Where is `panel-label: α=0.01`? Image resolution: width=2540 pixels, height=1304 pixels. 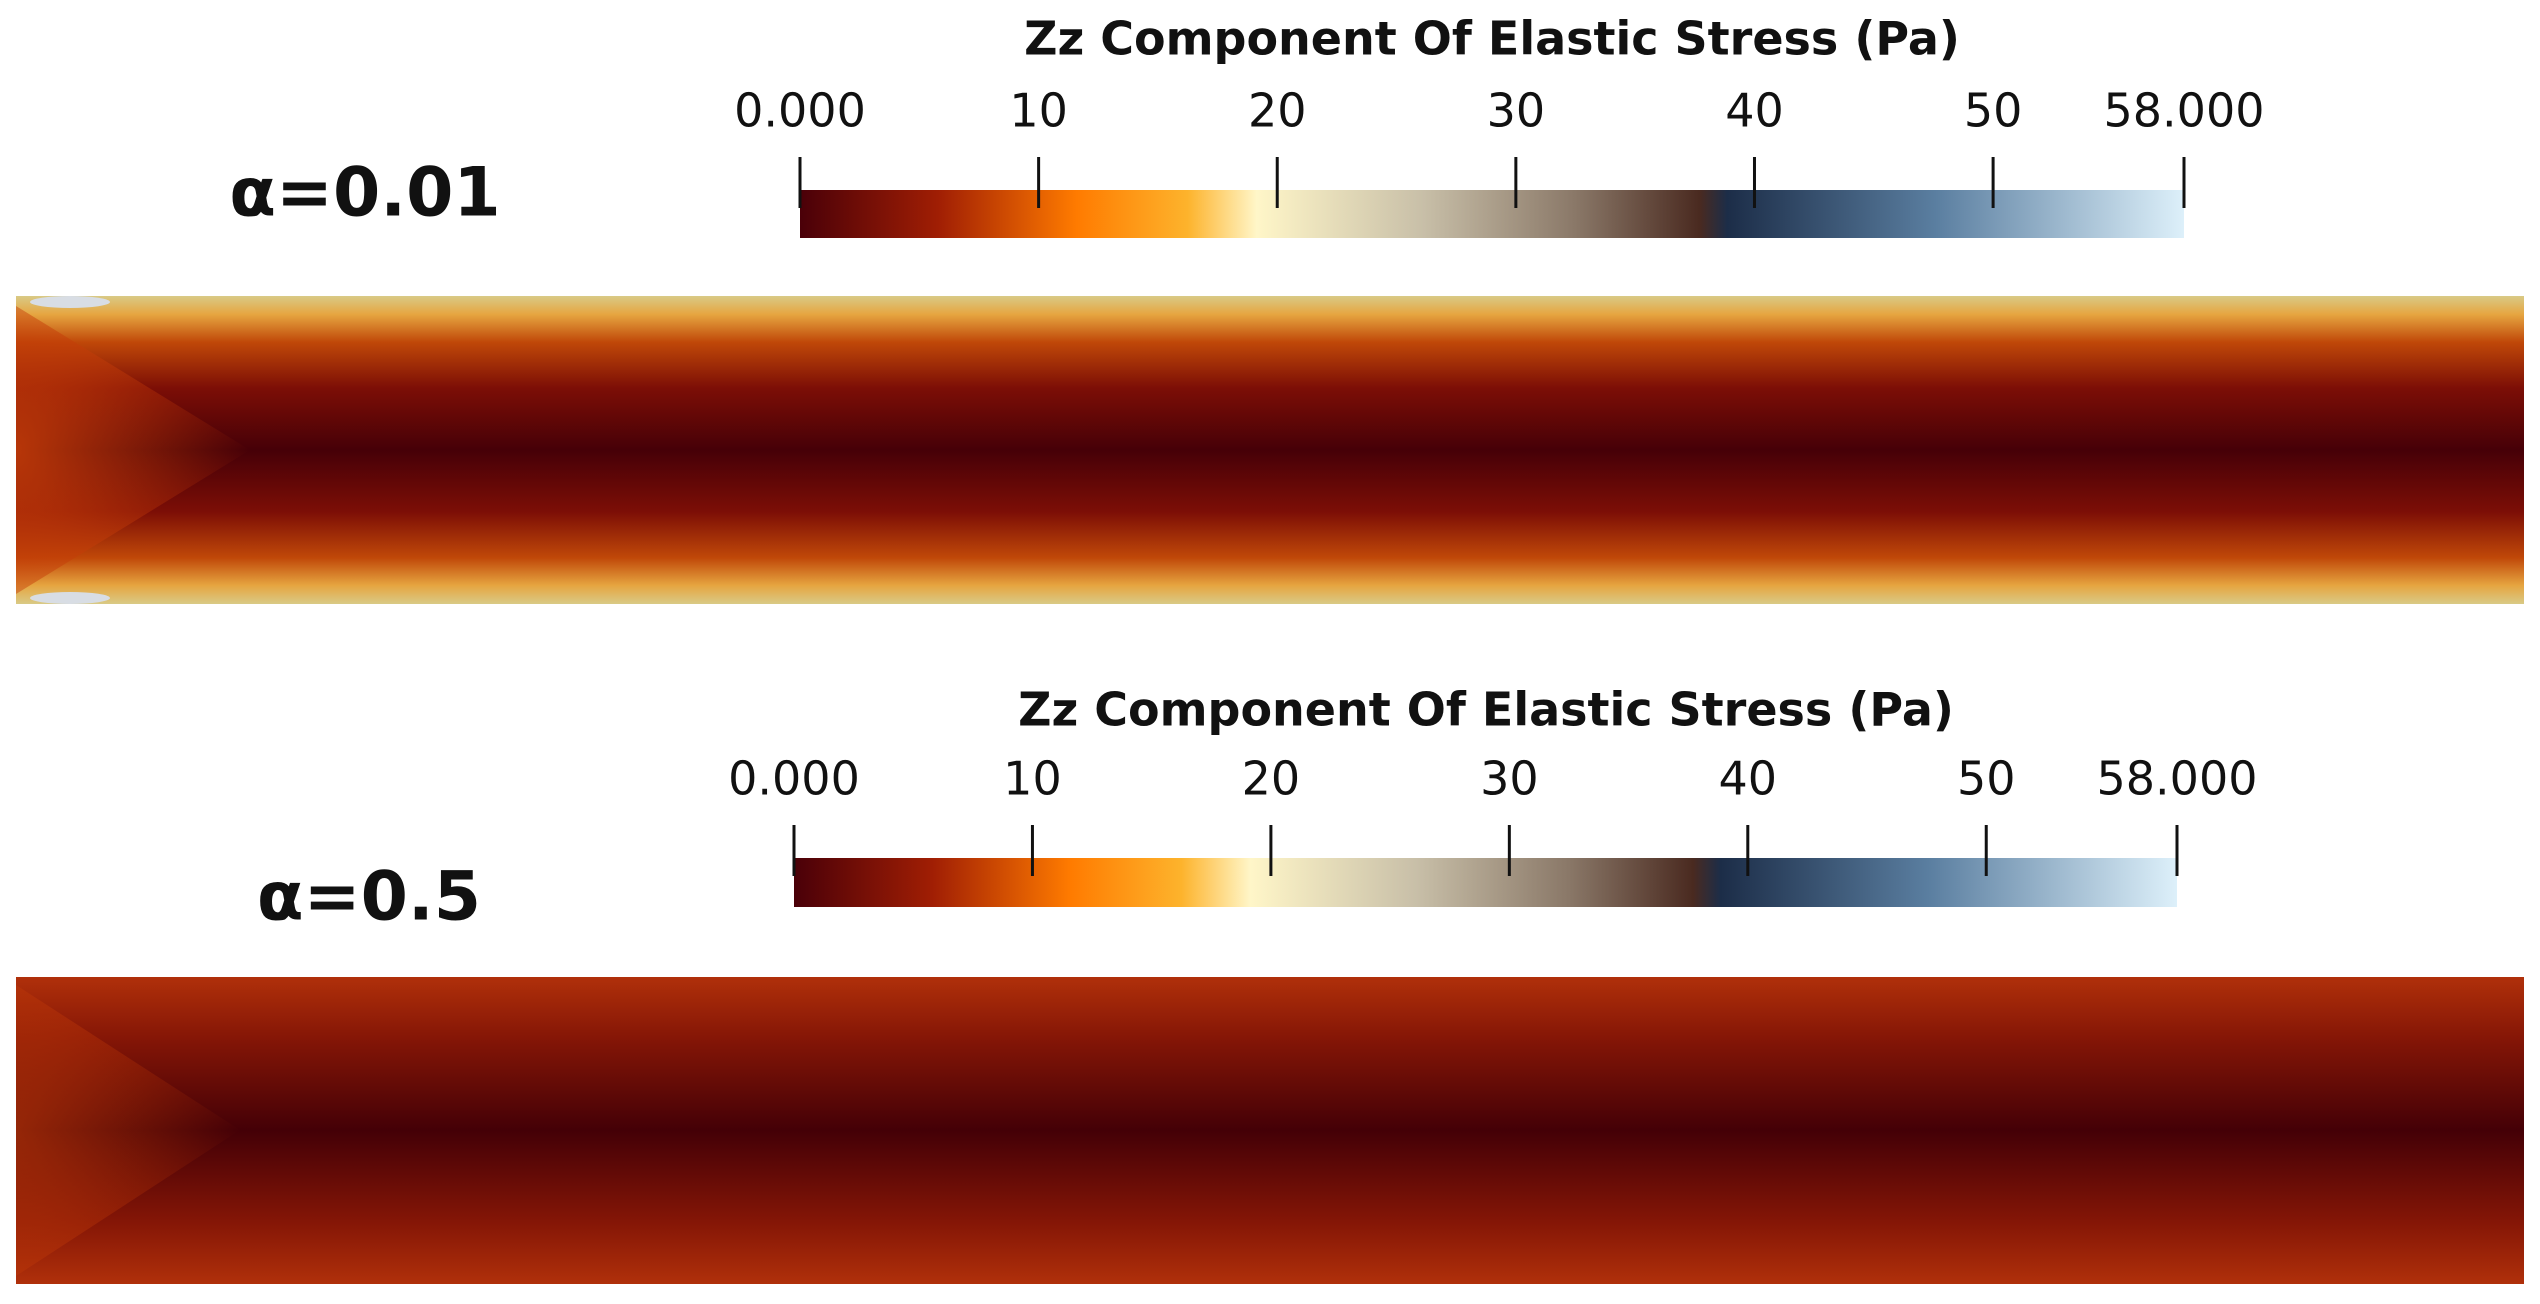
panel-label: α=0.01 is located at coordinates (364, 193).